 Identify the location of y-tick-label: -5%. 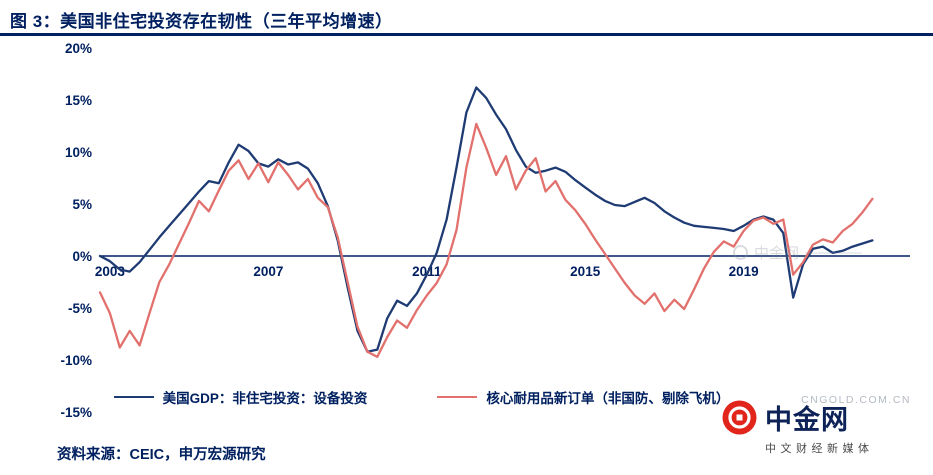
(80, 308).